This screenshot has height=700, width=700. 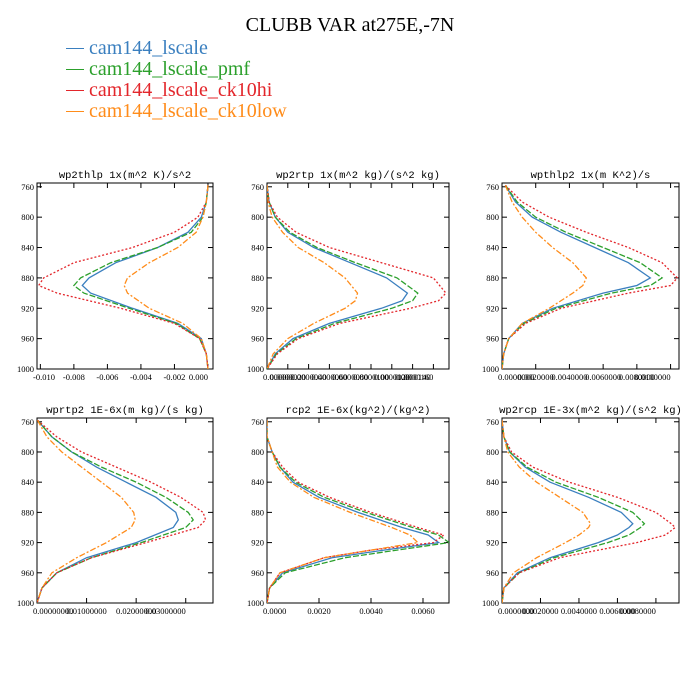 I want to click on figure-title: CLUBB VAR at275E,-7N, so click(x=350, y=25).